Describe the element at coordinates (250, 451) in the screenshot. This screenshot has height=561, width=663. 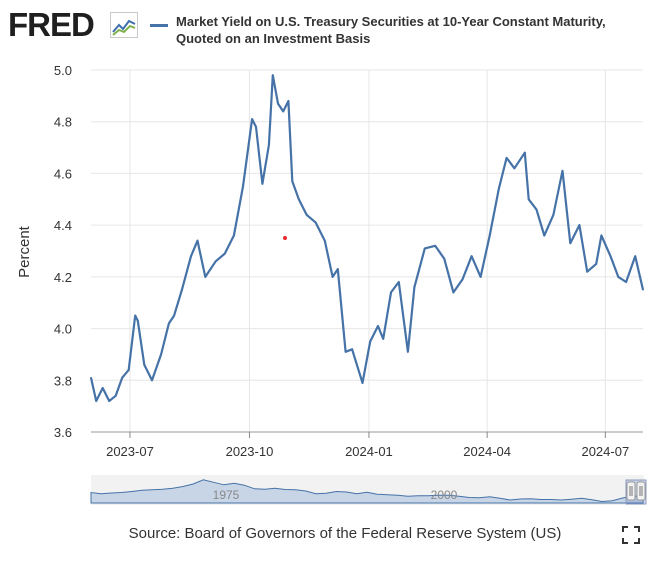
I see `x-tick-label: 2023-10` at that location.